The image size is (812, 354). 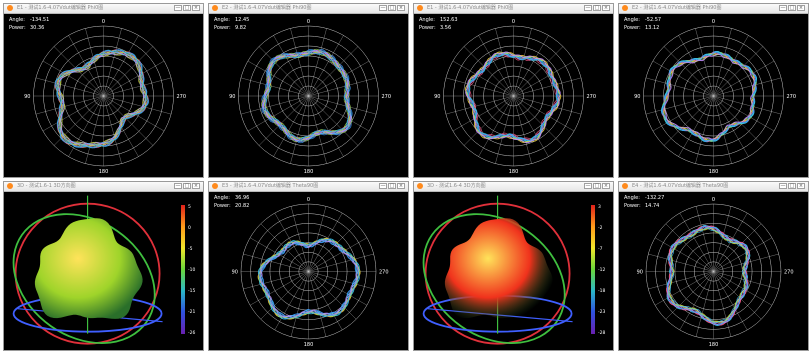 I want to click on radiation-body, so click(x=498, y=268).